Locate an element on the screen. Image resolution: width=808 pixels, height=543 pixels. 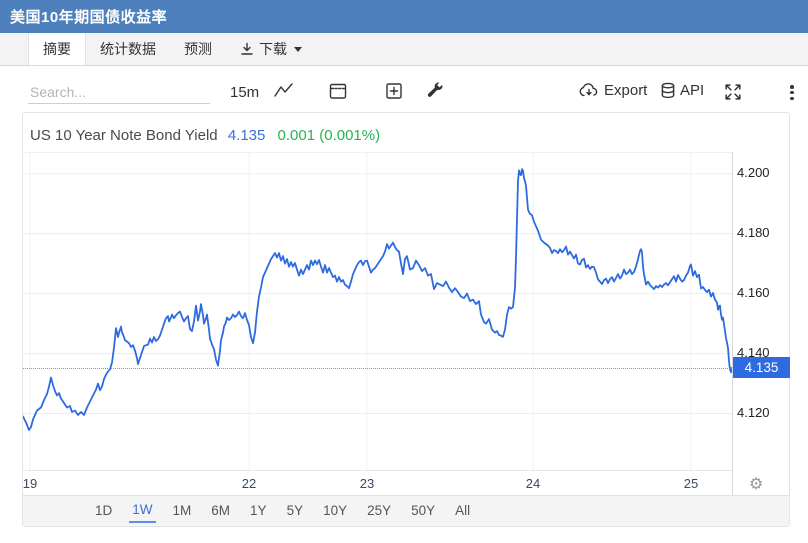
tab-summary-label: 摘要 is located at coordinates (57, 49).